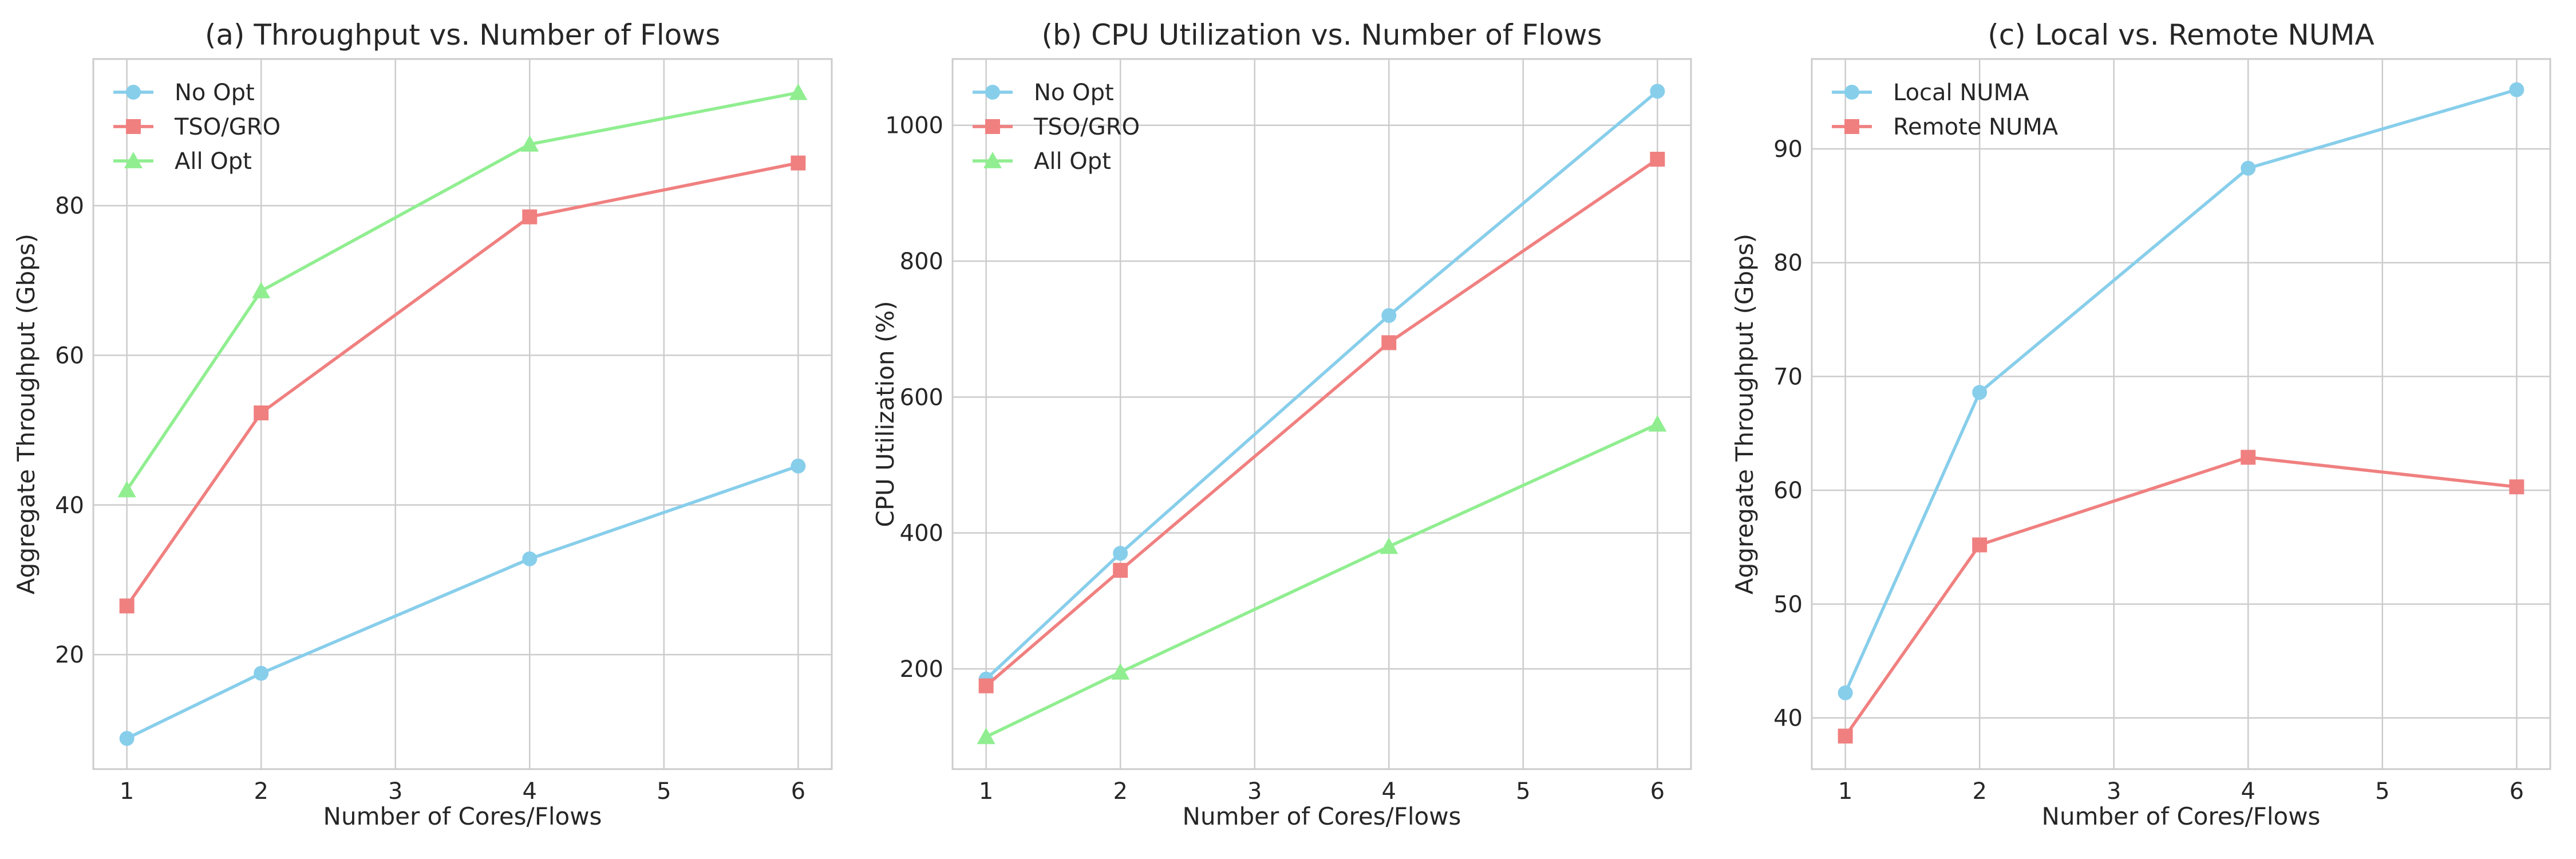  What do you see at coordinates (1788, 377) in the screenshot?
I see `y-tick-label: 70` at bounding box center [1788, 377].